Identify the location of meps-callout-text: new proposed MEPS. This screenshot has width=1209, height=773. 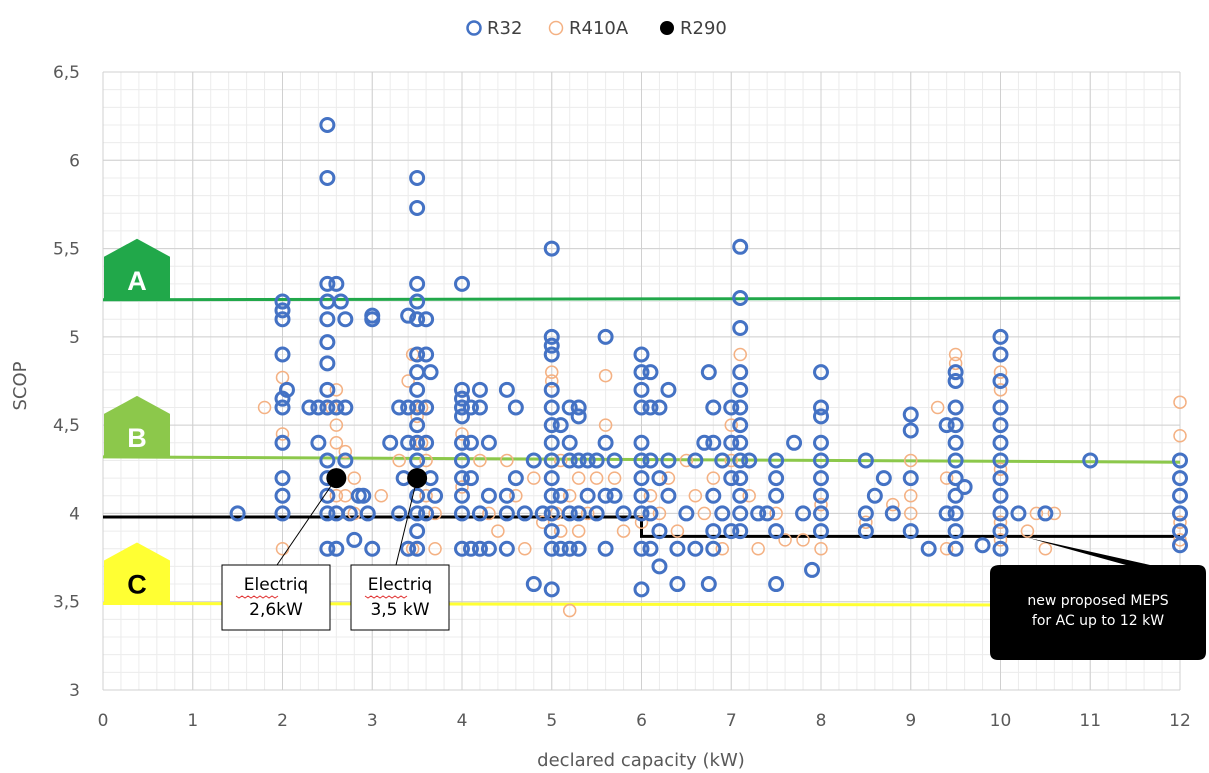
(1097, 601).